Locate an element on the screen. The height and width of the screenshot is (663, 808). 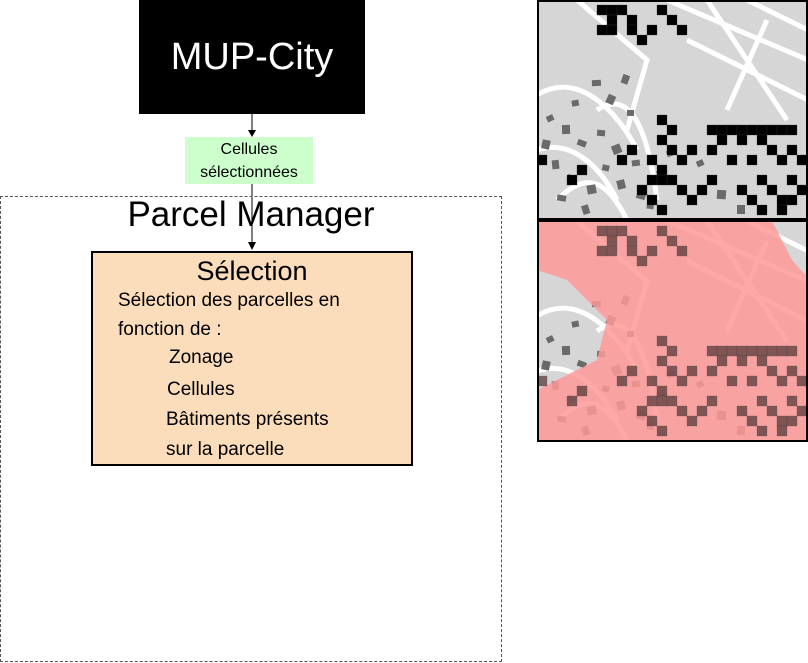
criterion-sur-la-parcelle: sur la parcelle is located at coordinates (225, 449).